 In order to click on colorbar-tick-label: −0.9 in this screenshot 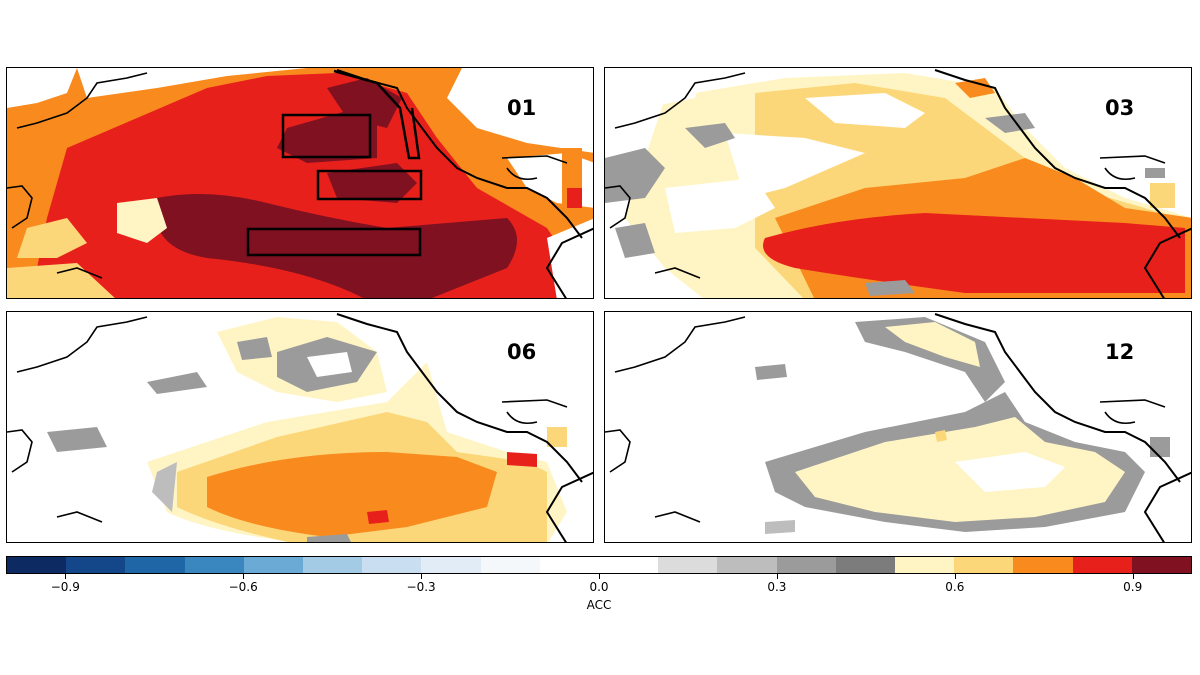, I will do `click(65, 587)`.